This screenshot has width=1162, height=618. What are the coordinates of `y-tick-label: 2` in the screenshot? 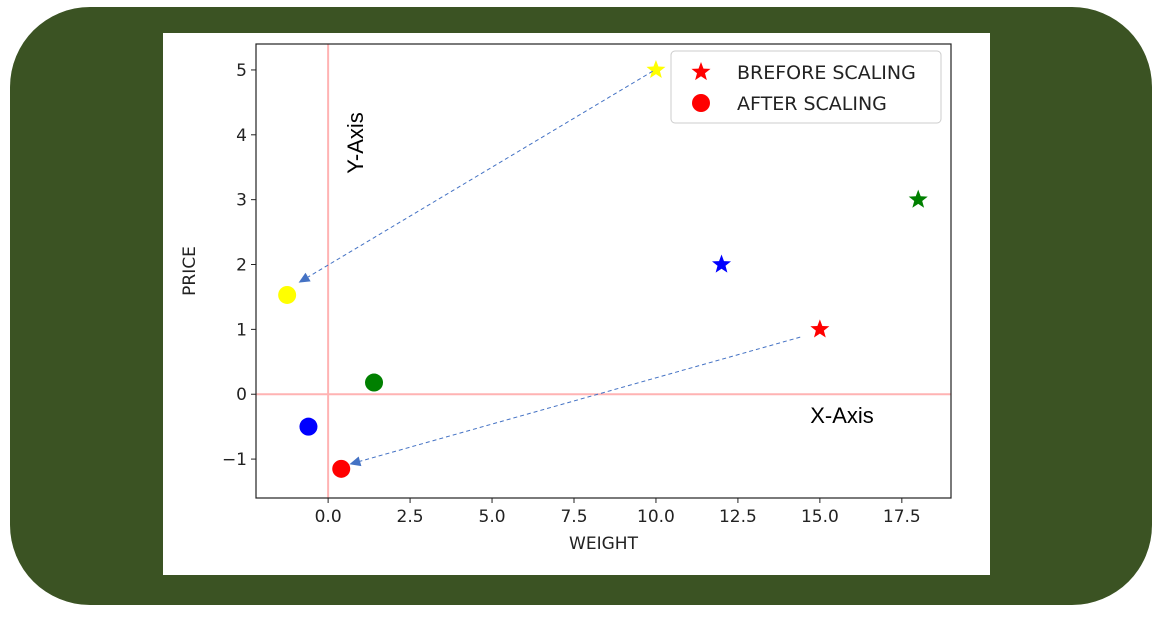 It's located at (241, 266).